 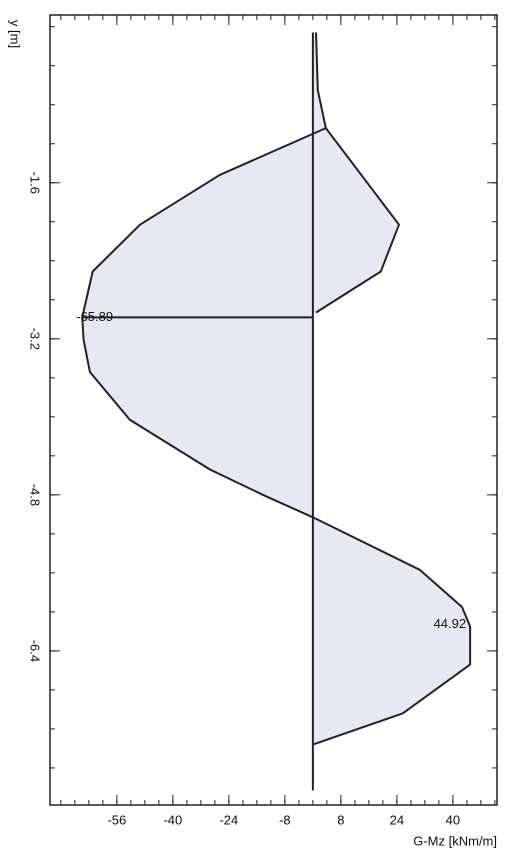 What do you see at coordinates (35, 495) in the screenshot?
I see `y-tick-label: -4.8` at bounding box center [35, 495].